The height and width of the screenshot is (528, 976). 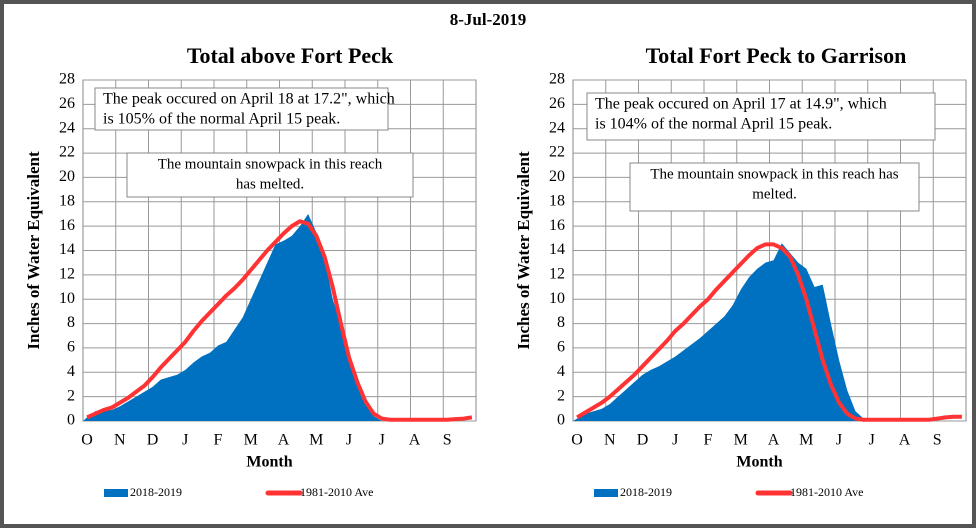 What do you see at coordinates (488, 19) in the screenshot?
I see `page-title: 8-Jul-2019` at bounding box center [488, 19].